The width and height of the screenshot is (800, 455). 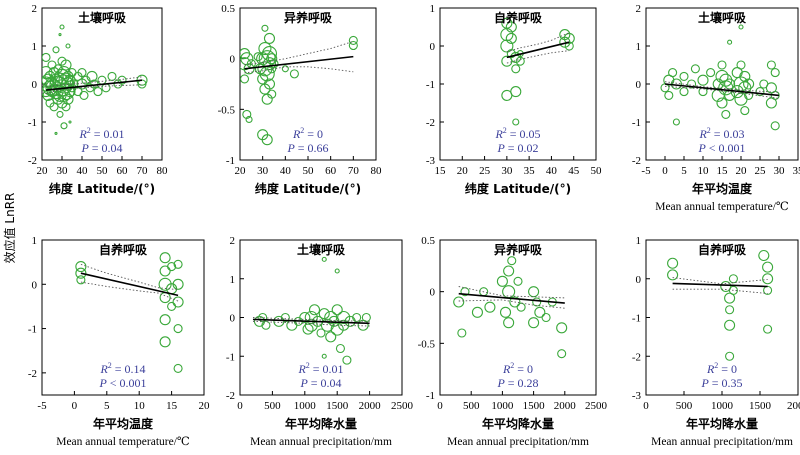 What do you see at coordinates (726, 148) in the screenshot?
I see `p-value: < 0.001` at bounding box center [726, 148].